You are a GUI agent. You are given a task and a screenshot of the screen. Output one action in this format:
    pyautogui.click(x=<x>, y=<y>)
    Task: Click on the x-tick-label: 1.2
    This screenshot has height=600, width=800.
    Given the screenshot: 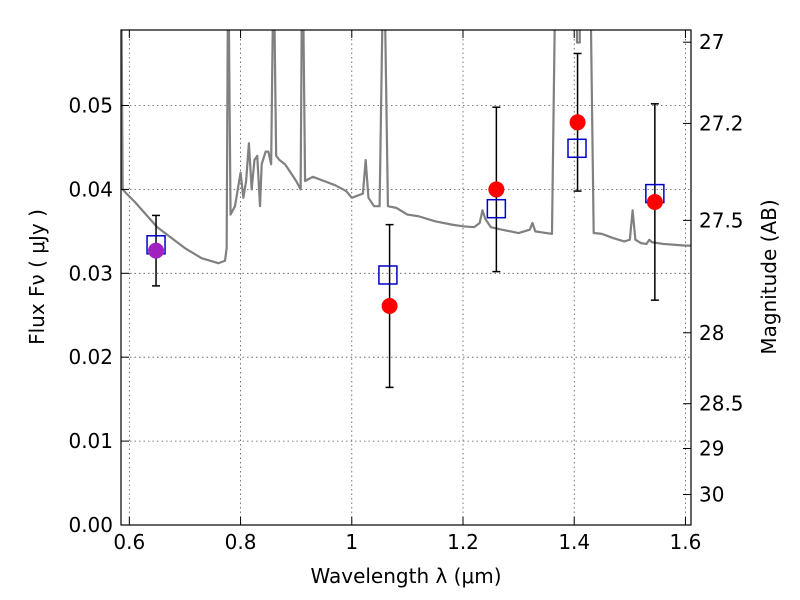 What is the action you would take?
    pyautogui.click(x=463, y=542)
    